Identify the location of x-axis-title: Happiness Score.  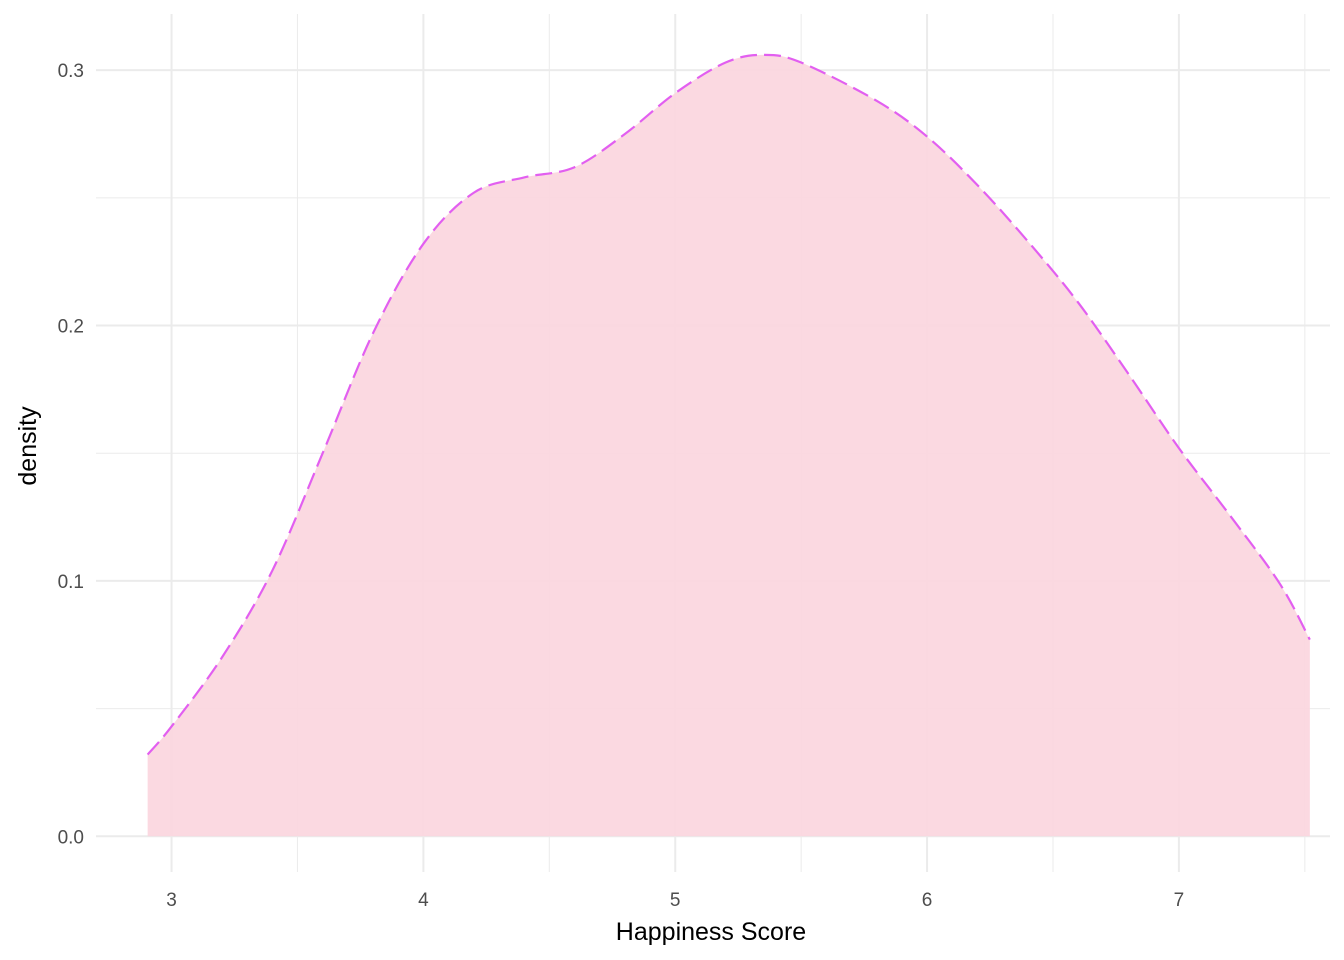
(711, 932).